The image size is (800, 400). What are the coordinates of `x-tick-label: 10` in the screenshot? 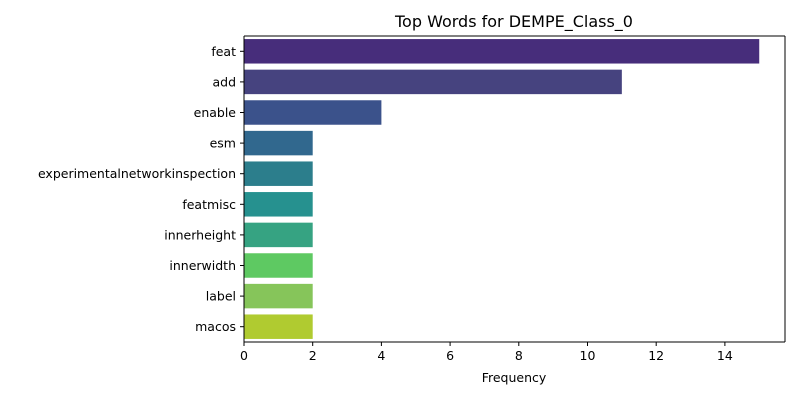 It's located at (588, 355).